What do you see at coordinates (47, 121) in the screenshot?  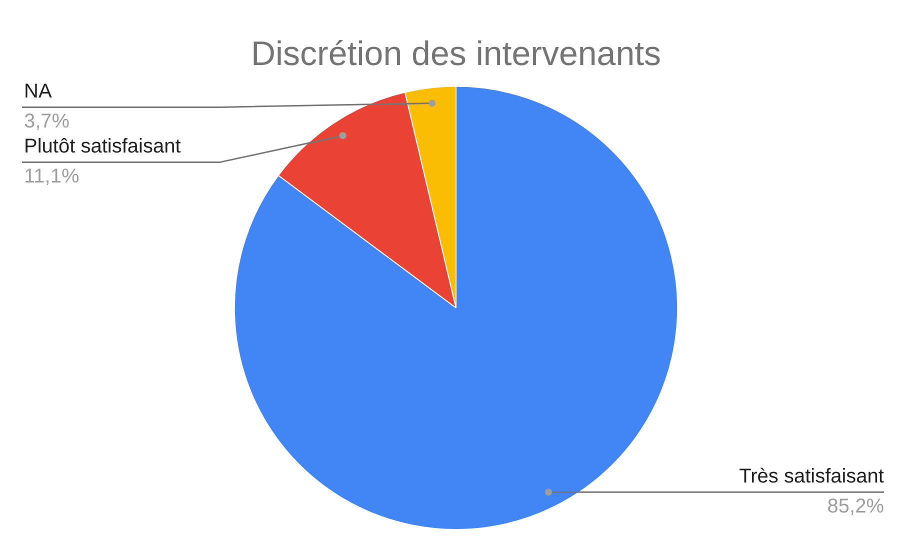 I see `data-label: 3,7%` at bounding box center [47, 121].